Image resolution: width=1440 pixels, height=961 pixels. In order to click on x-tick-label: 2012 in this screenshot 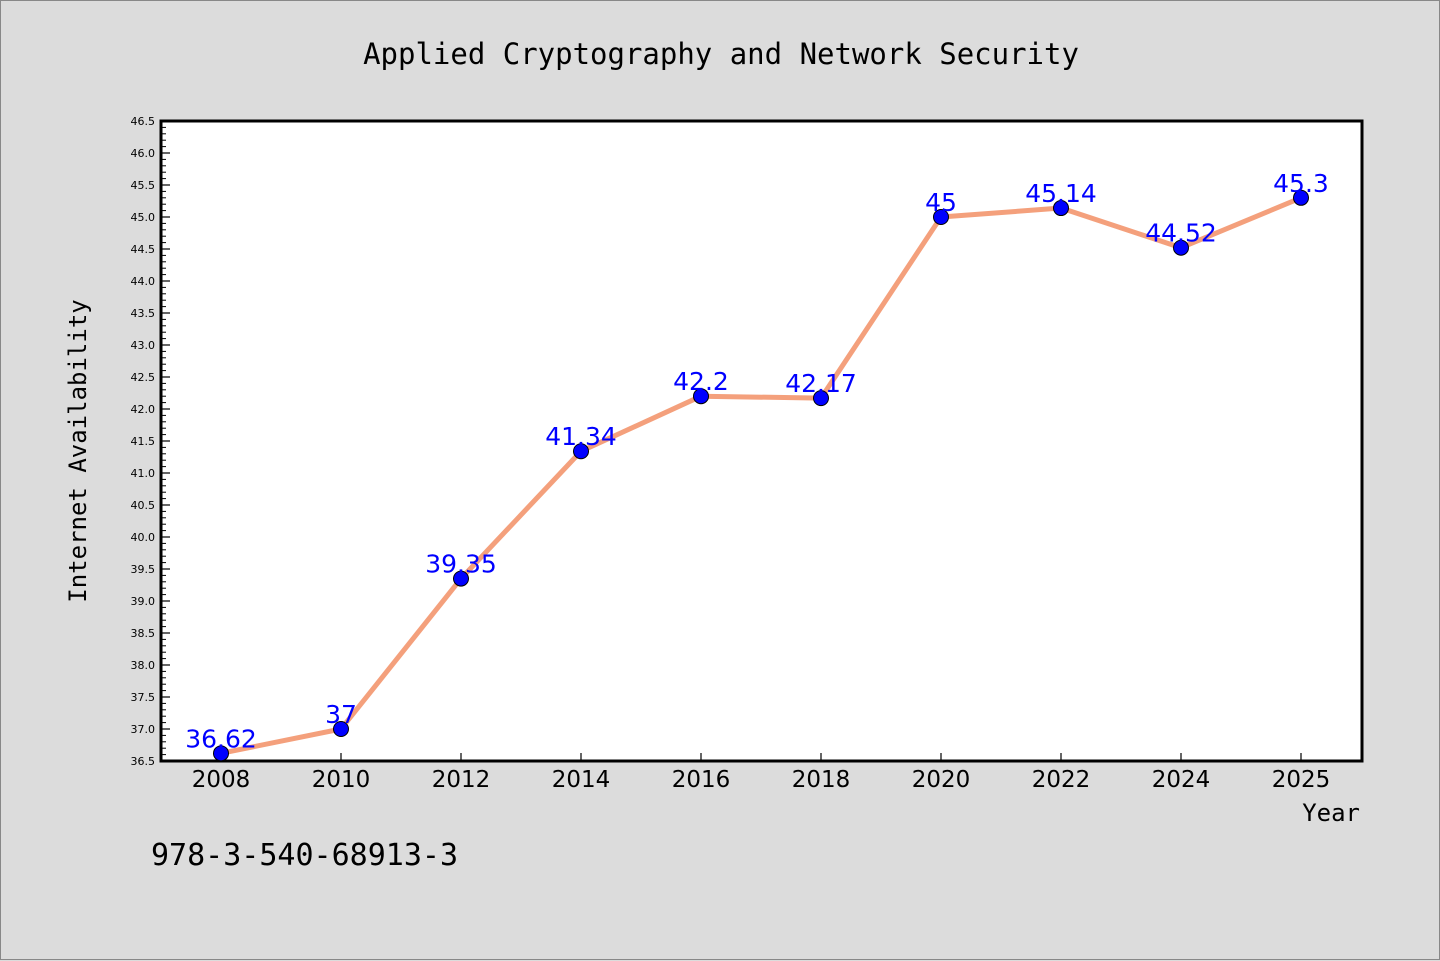, I will do `click(461, 780)`.